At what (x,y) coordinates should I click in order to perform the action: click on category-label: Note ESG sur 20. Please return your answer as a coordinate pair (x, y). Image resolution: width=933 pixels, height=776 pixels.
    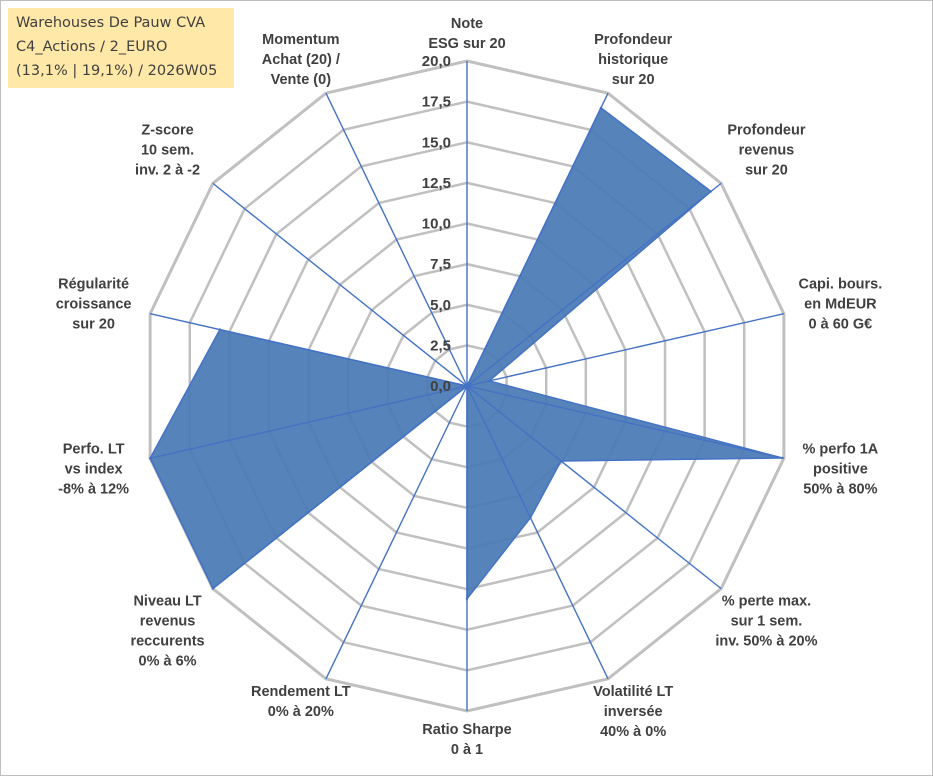
    Looking at the image, I should click on (466, 34).